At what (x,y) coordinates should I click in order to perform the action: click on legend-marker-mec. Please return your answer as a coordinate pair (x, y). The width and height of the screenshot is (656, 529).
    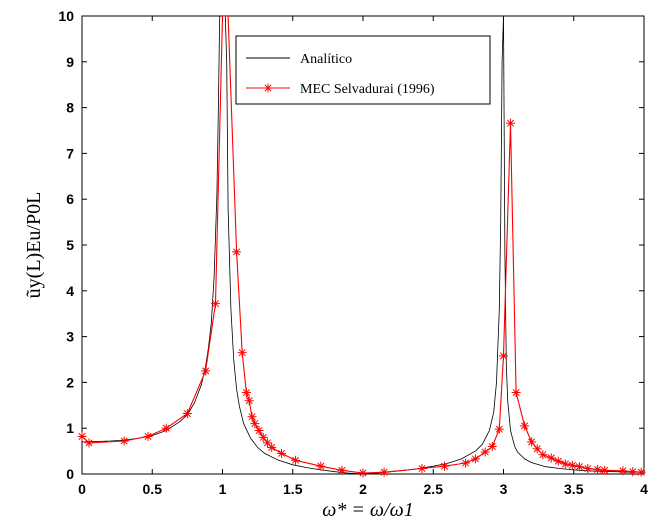
    Looking at the image, I should click on (268, 88).